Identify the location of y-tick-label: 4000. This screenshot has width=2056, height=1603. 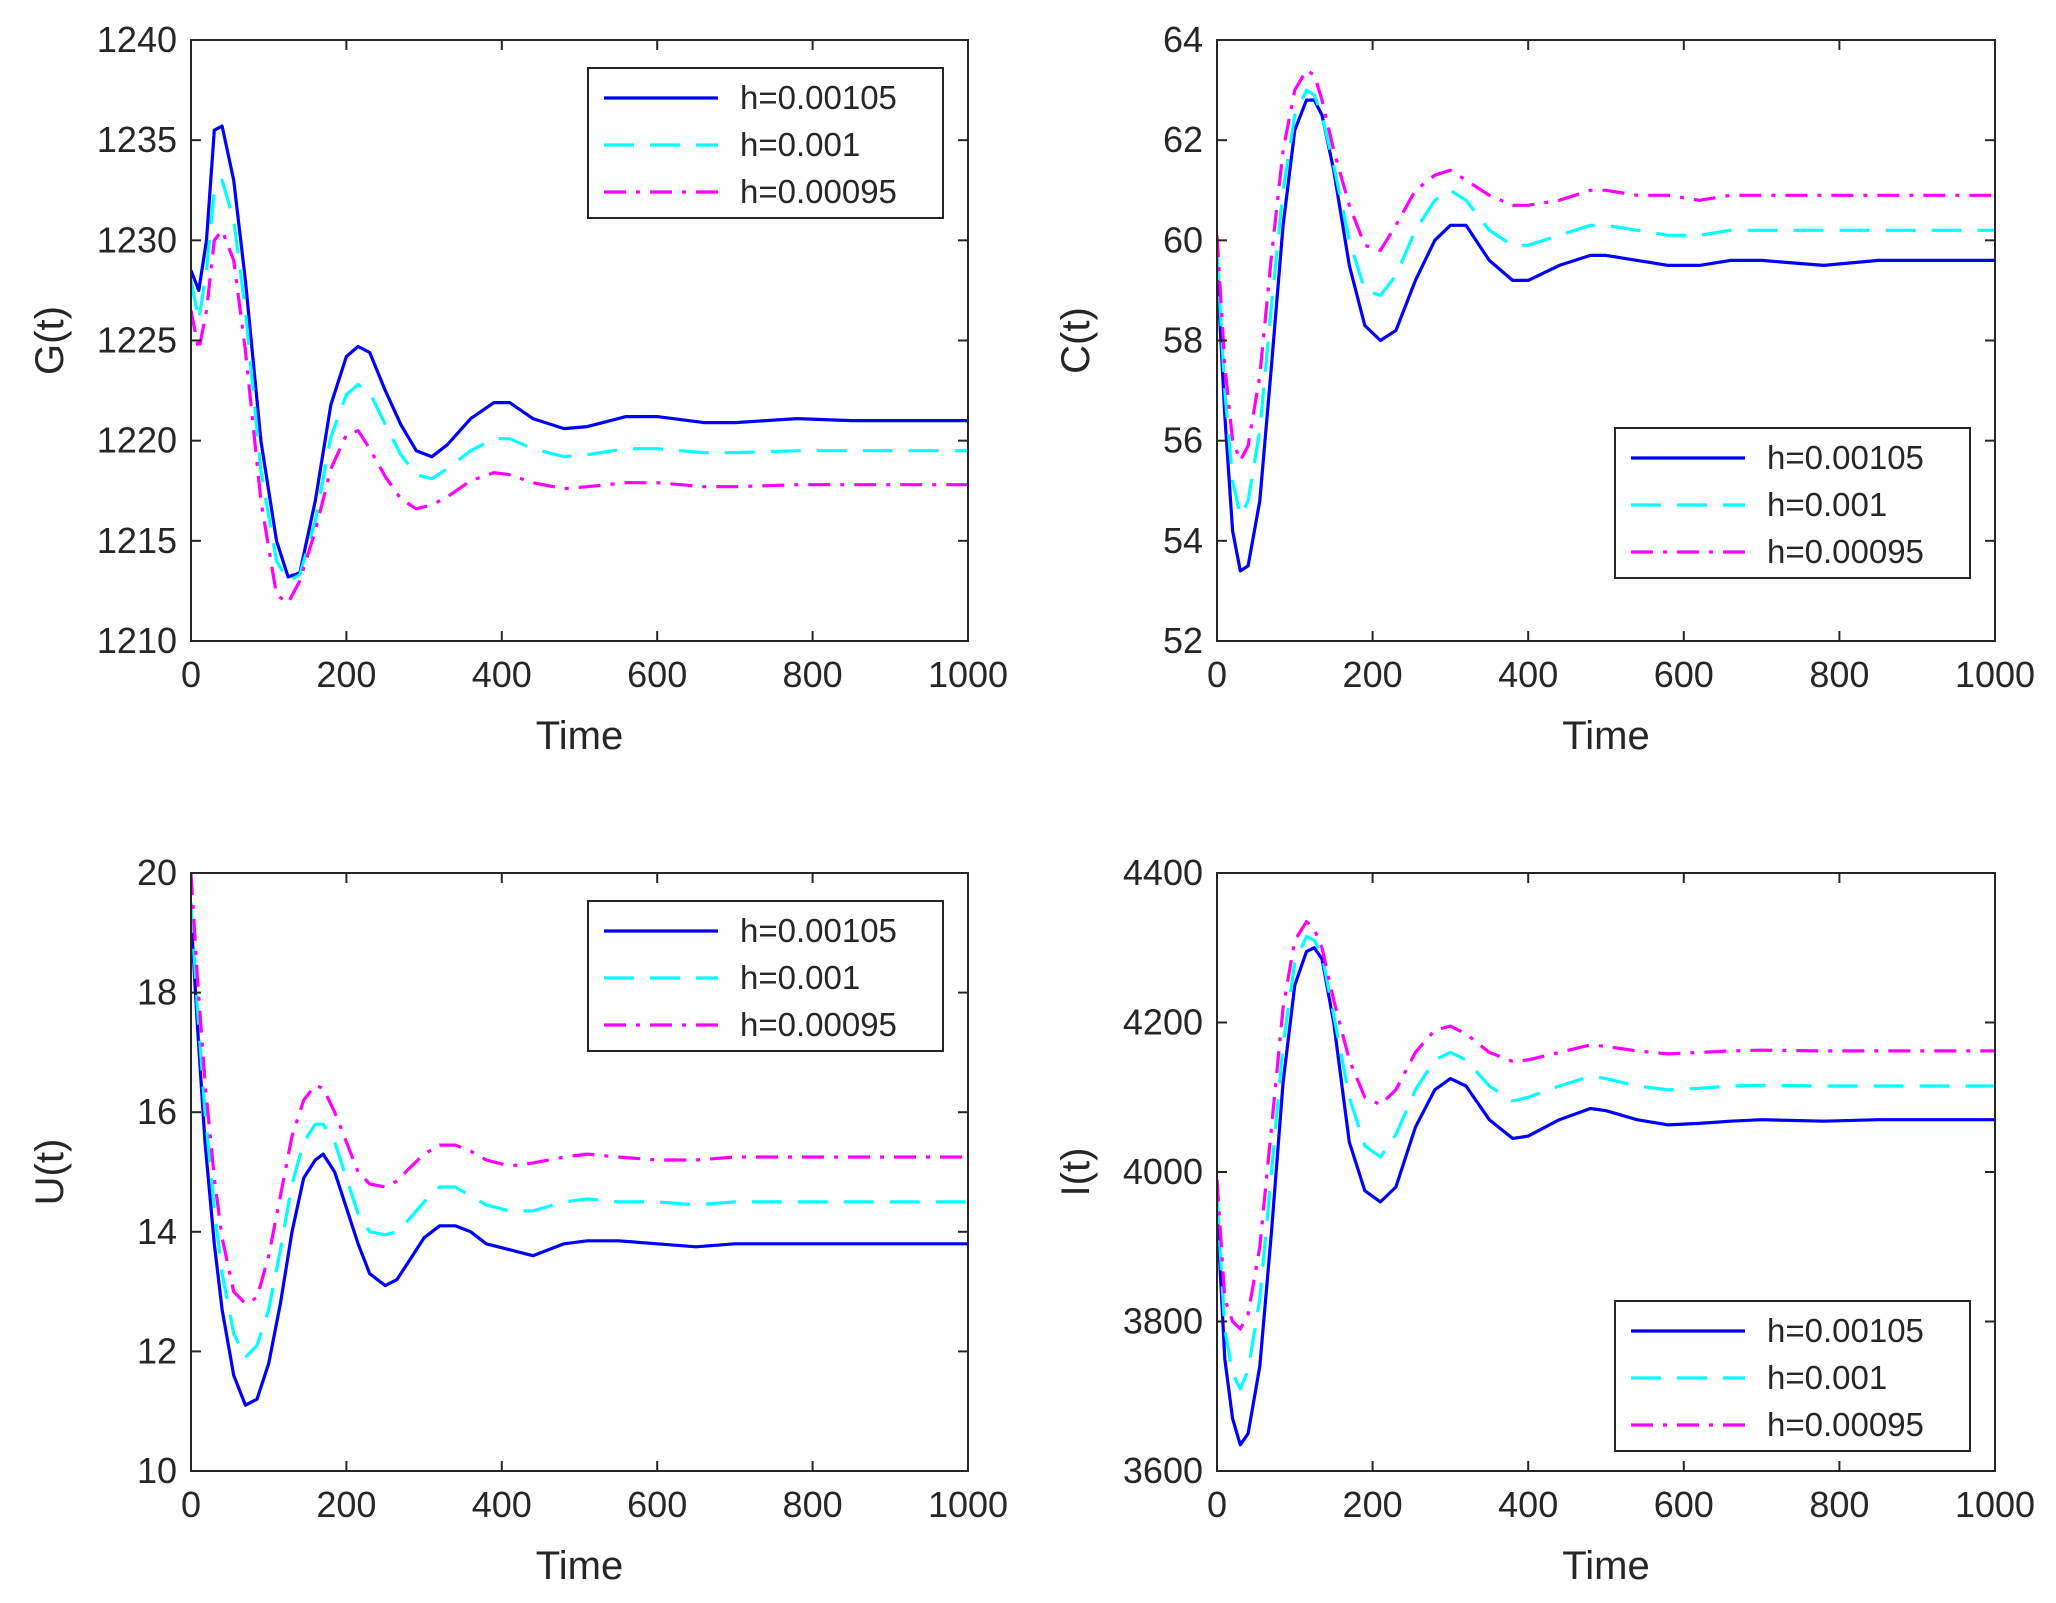
(1163, 1171).